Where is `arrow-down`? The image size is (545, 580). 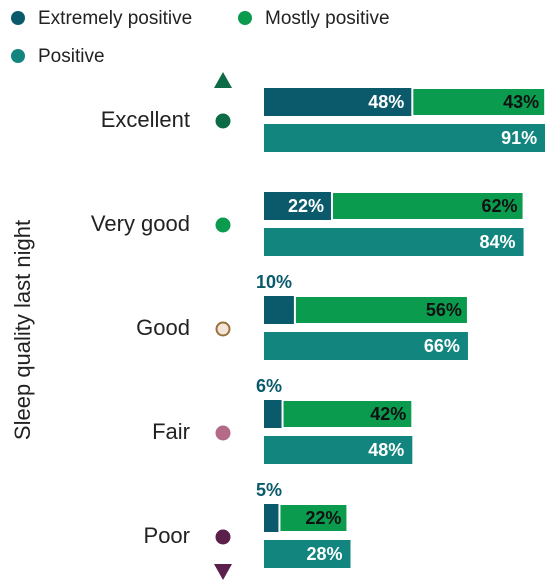
arrow-down is located at coordinates (223, 572).